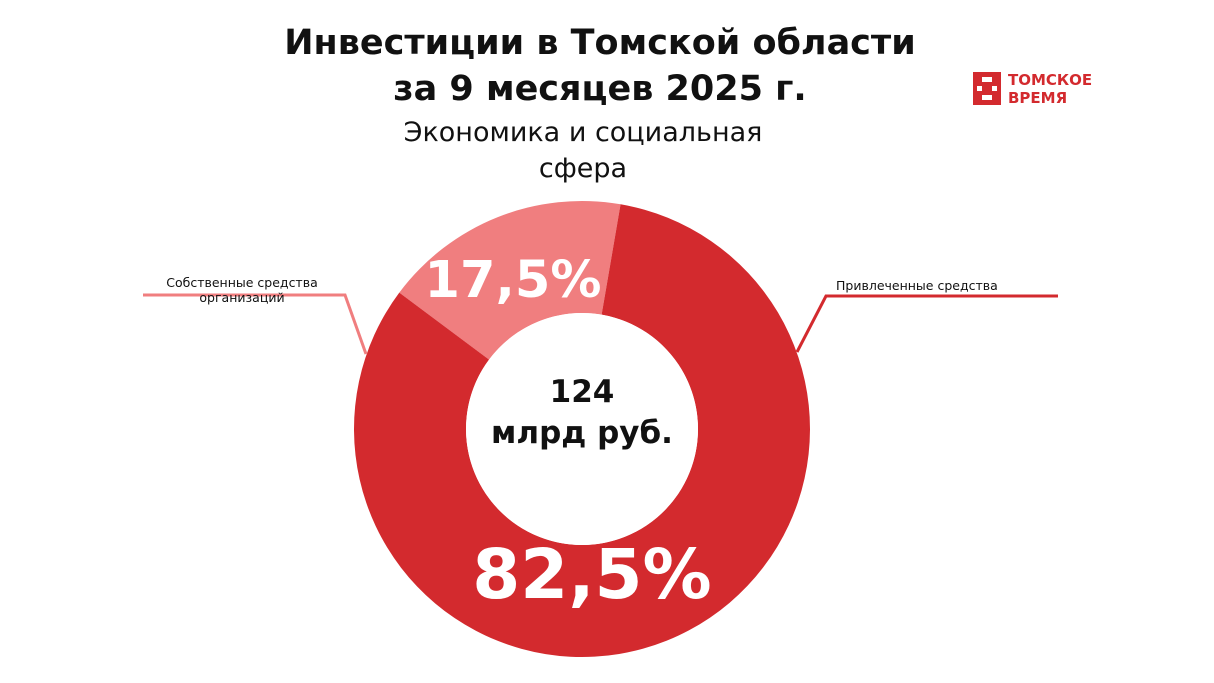 This screenshot has width=1214, height=683. Describe the element at coordinates (592, 575) in the screenshot. I see `data-label-borrowed-funds: 82,5%` at that location.